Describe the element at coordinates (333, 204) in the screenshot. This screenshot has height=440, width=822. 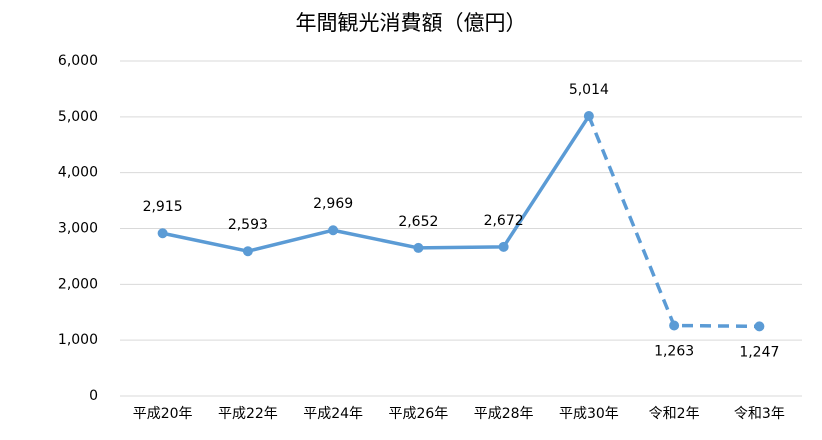
I see `value-label: 2,969` at that location.